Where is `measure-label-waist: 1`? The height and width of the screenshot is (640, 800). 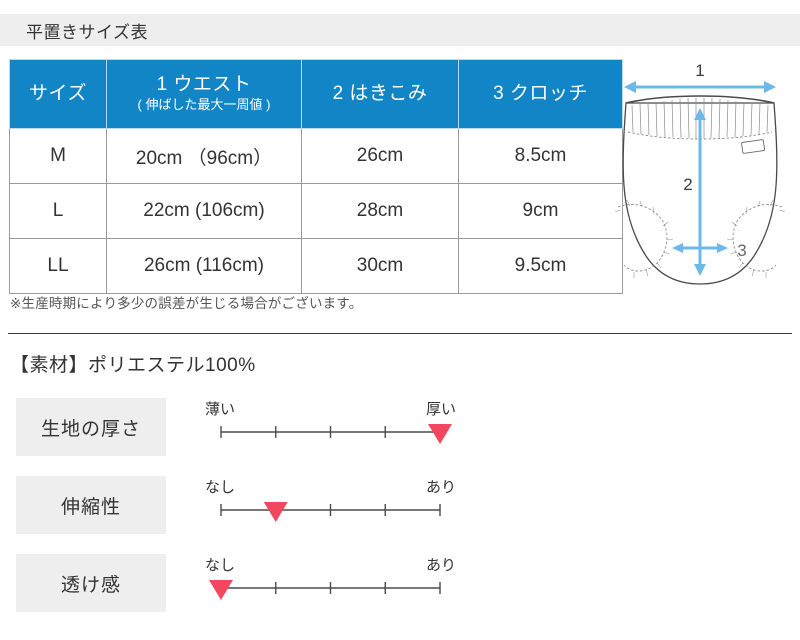 measure-label-waist: 1 is located at coordinates (699, 70).